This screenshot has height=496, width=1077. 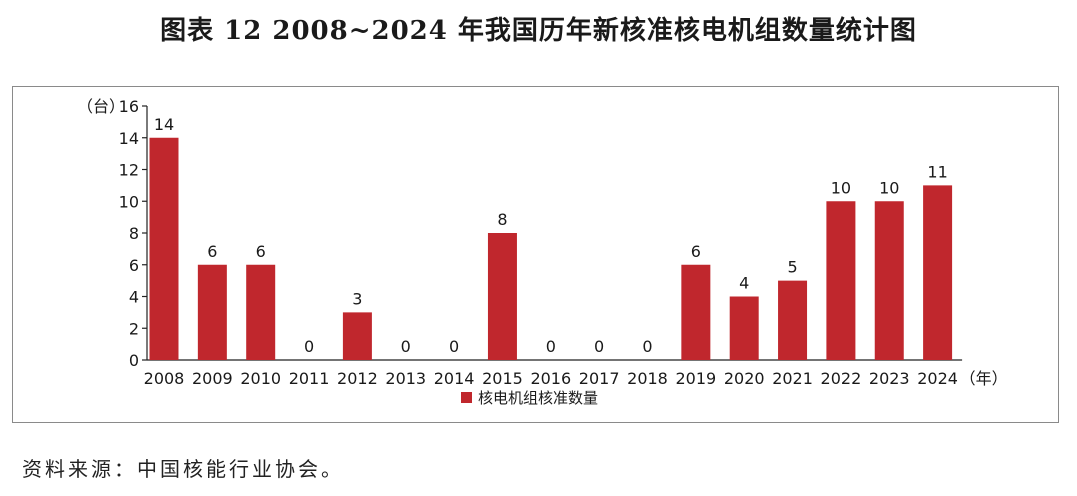 I want to click on data-label-2016: 0, so click(x=551, y=346).